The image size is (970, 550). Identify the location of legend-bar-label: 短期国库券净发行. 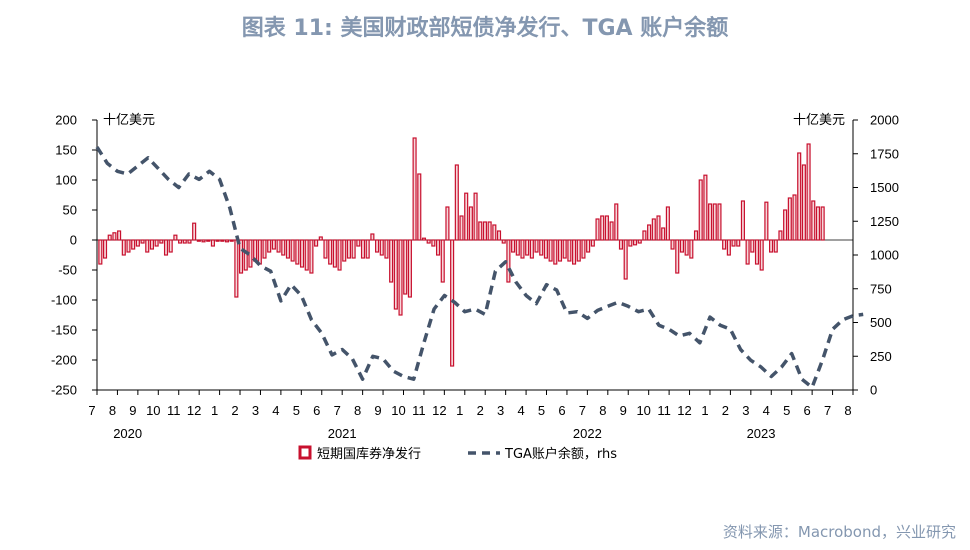
(369, 454).